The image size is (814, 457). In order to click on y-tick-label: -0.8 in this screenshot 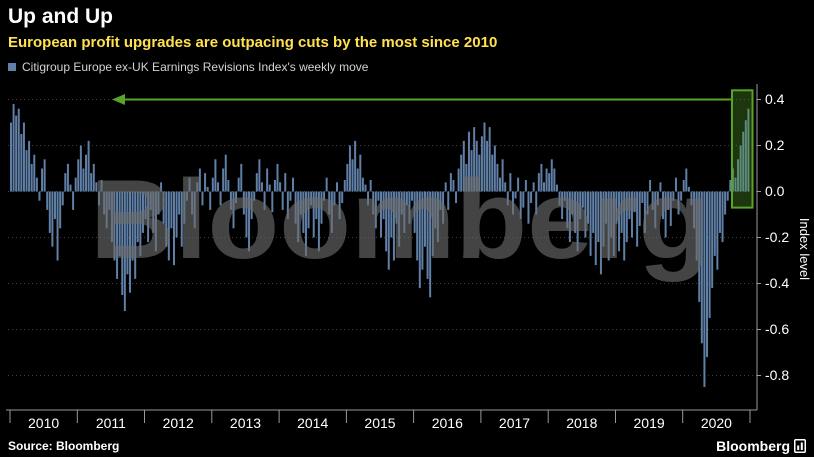, I will do `click(777, 375)`.